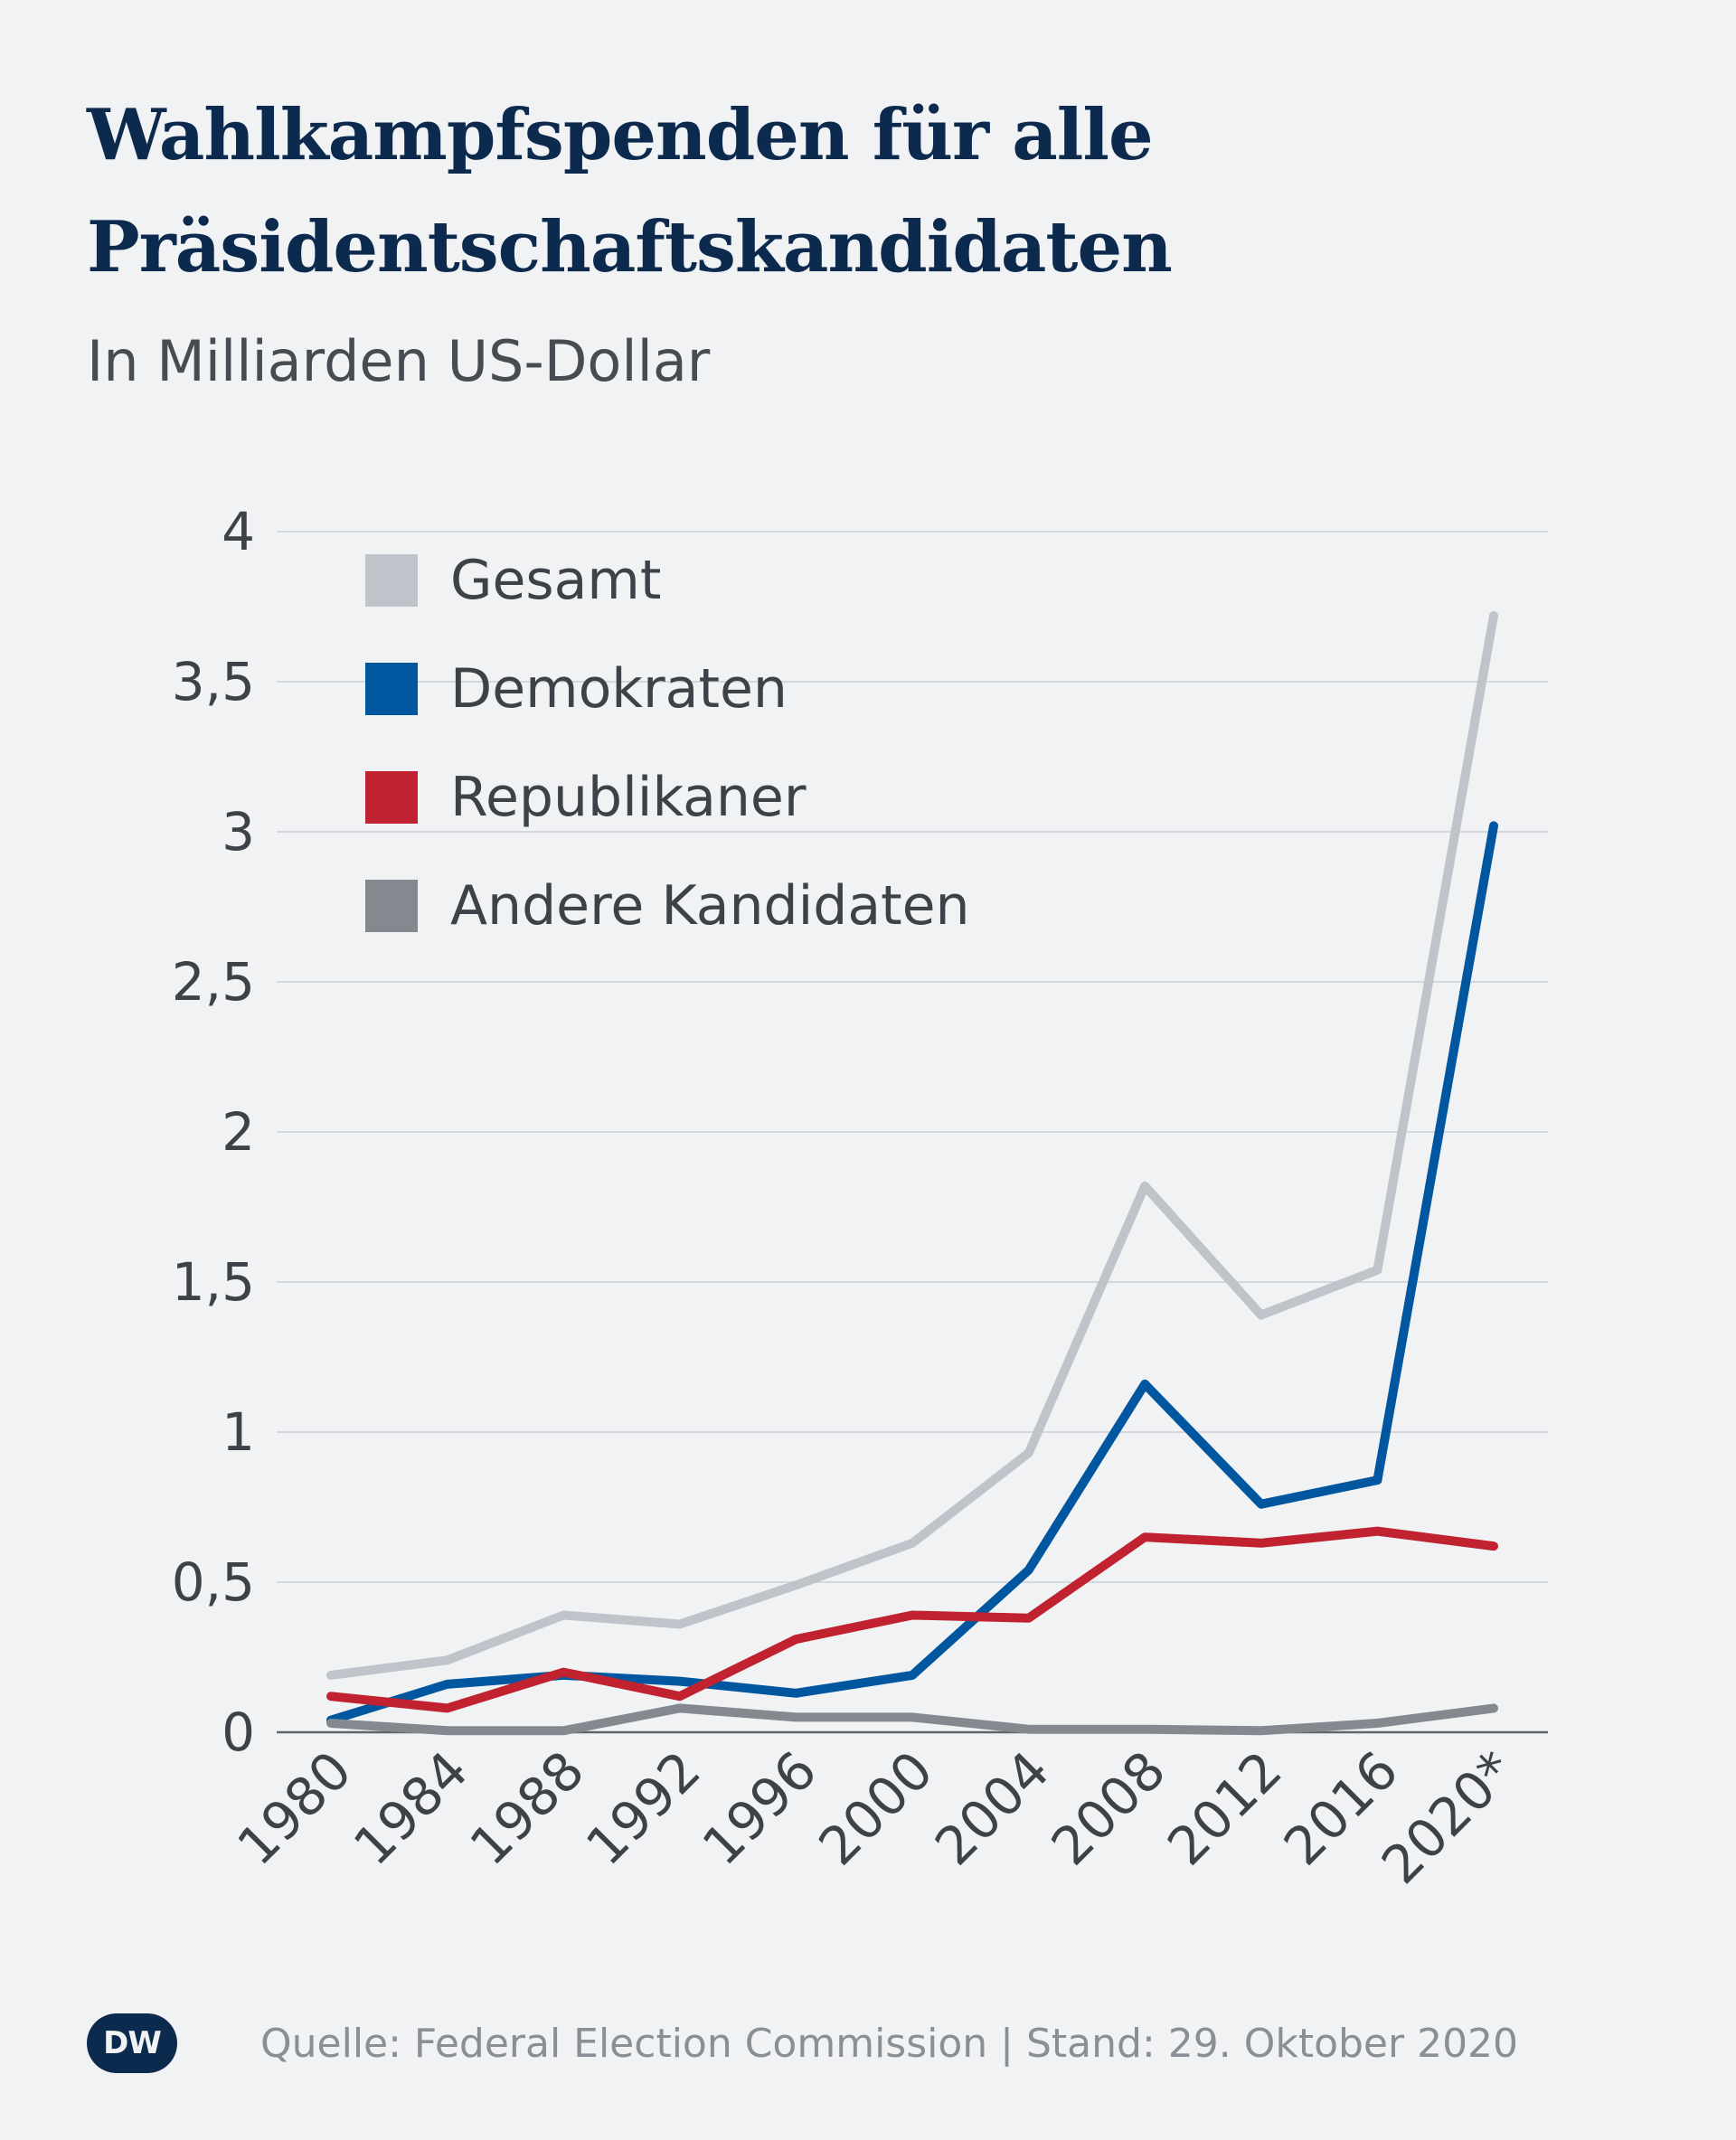  What do you see at coordinates (238, 1732) in the screenshot?
I see `y-tick-label: 0` at bounding box center [238, 1732].